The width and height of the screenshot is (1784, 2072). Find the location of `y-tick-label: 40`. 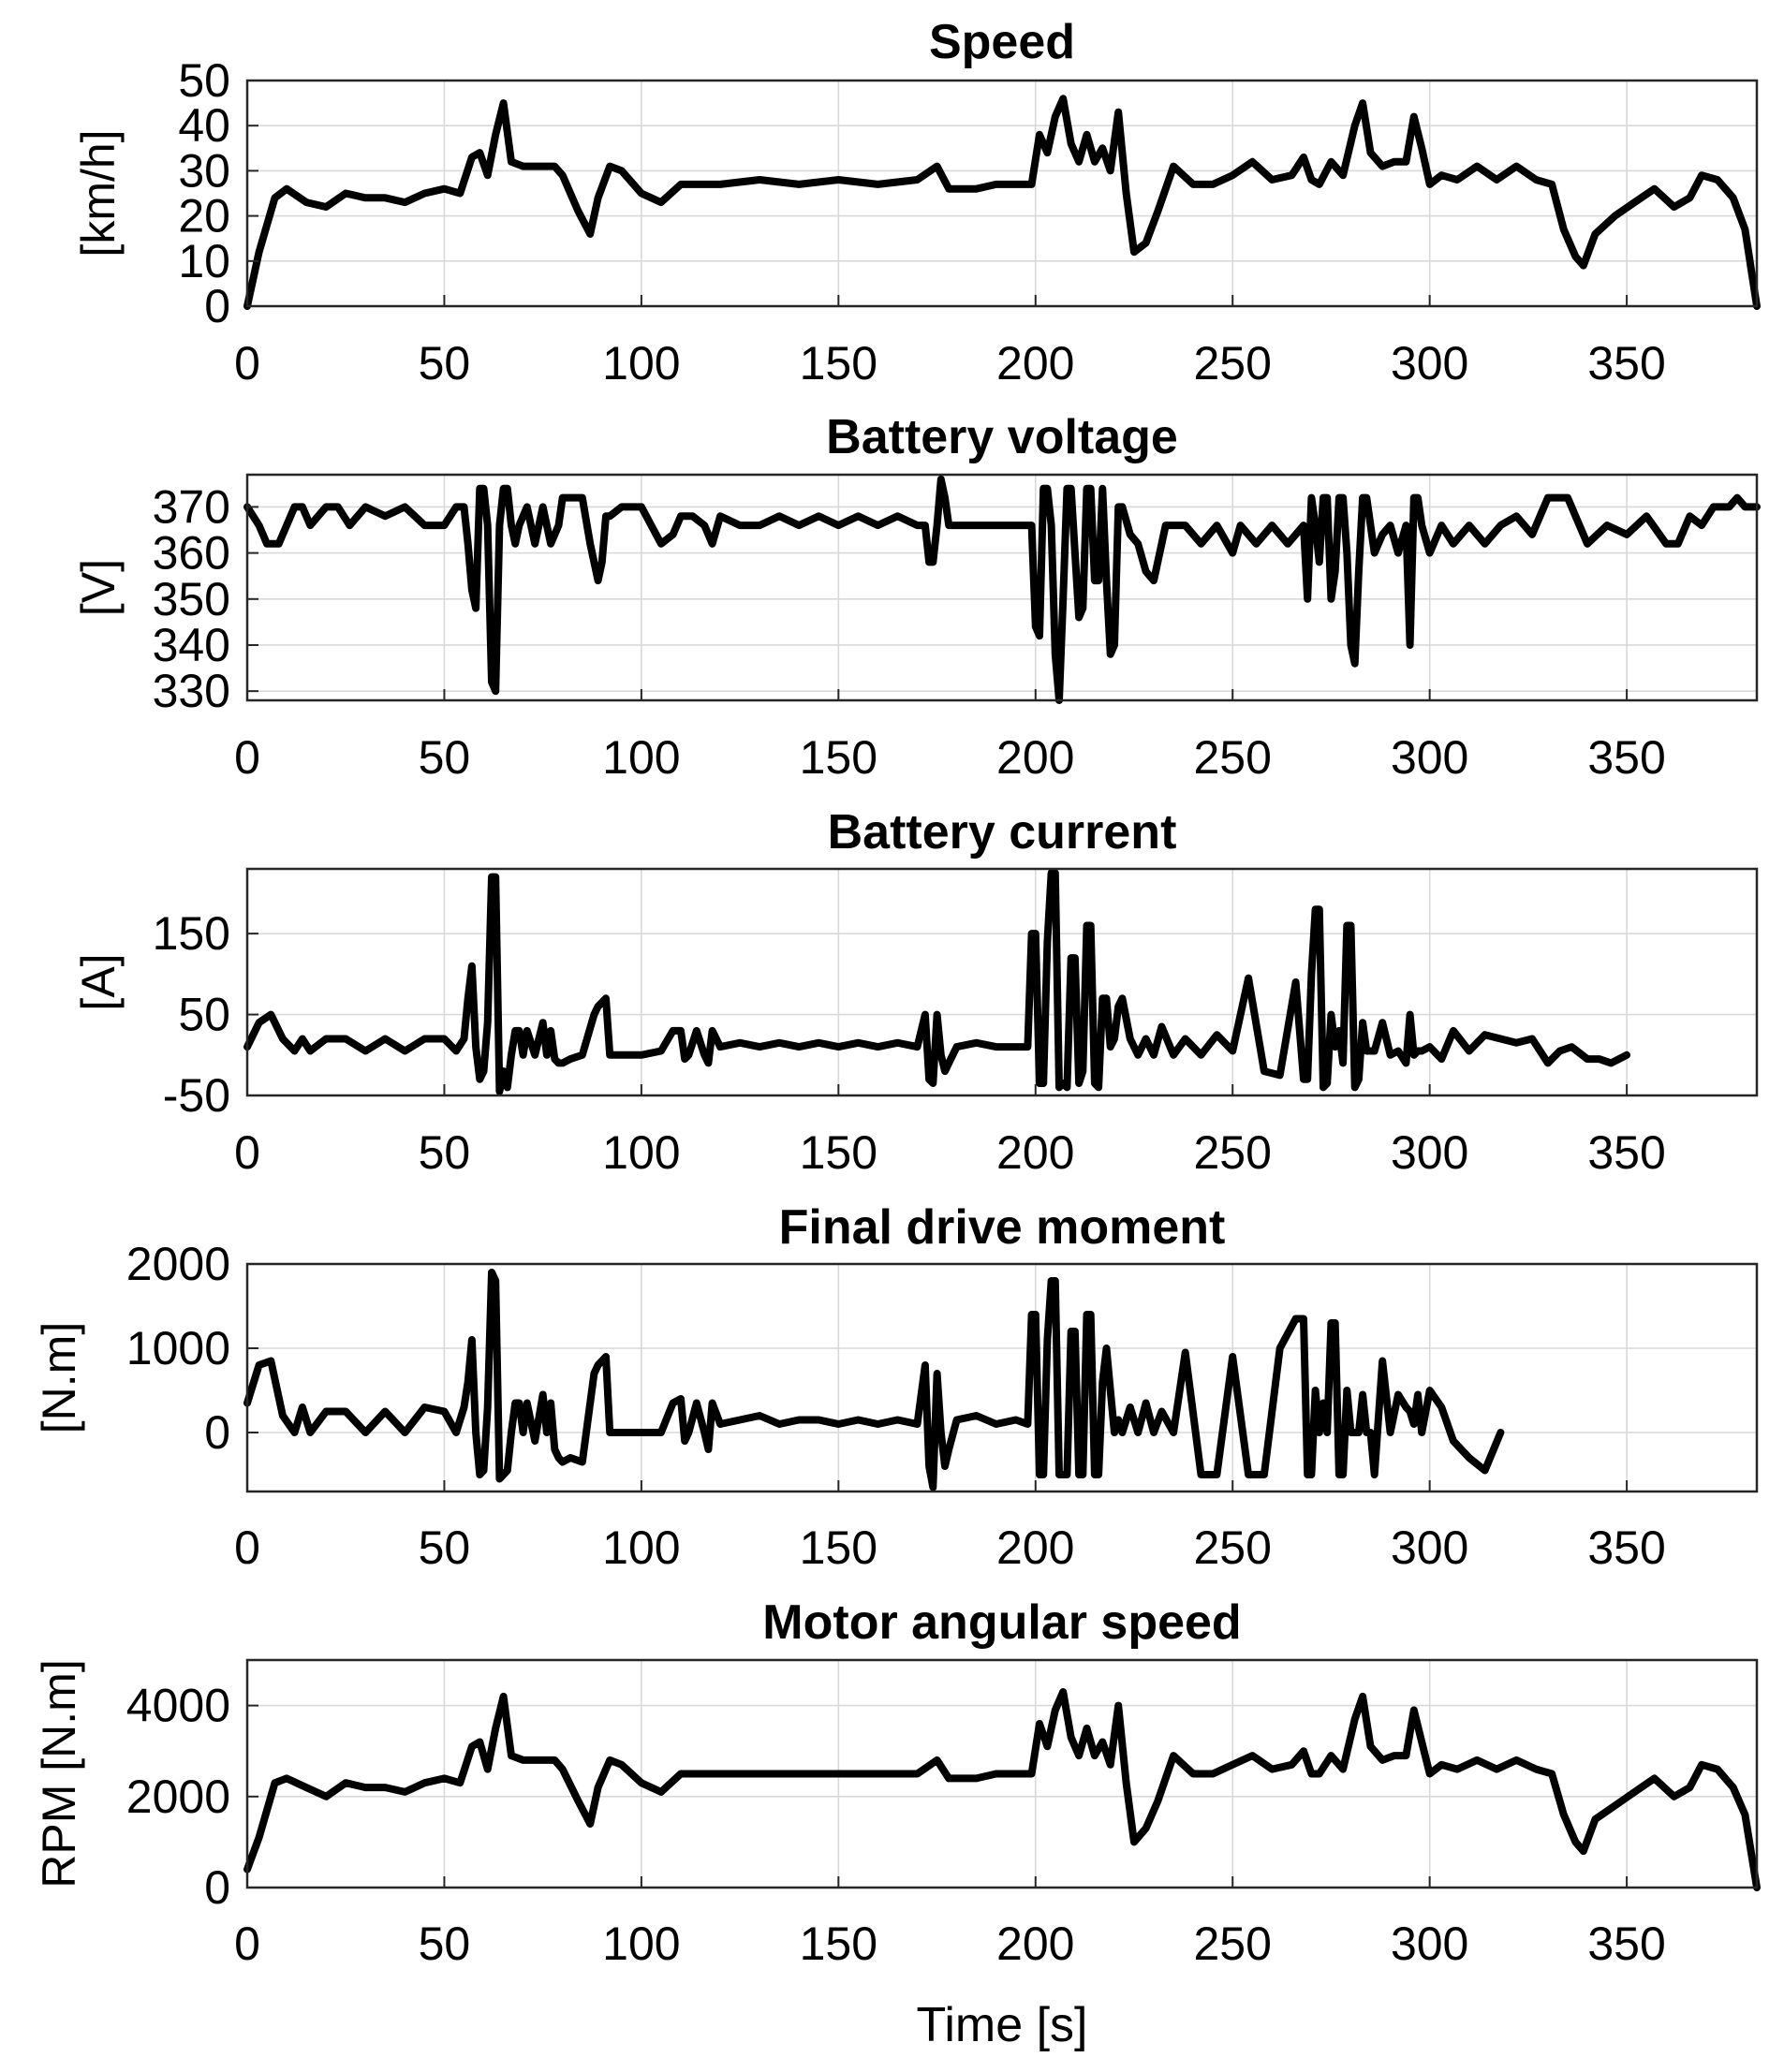

y-tick-label: 40 is located at coordinates (204, 125).